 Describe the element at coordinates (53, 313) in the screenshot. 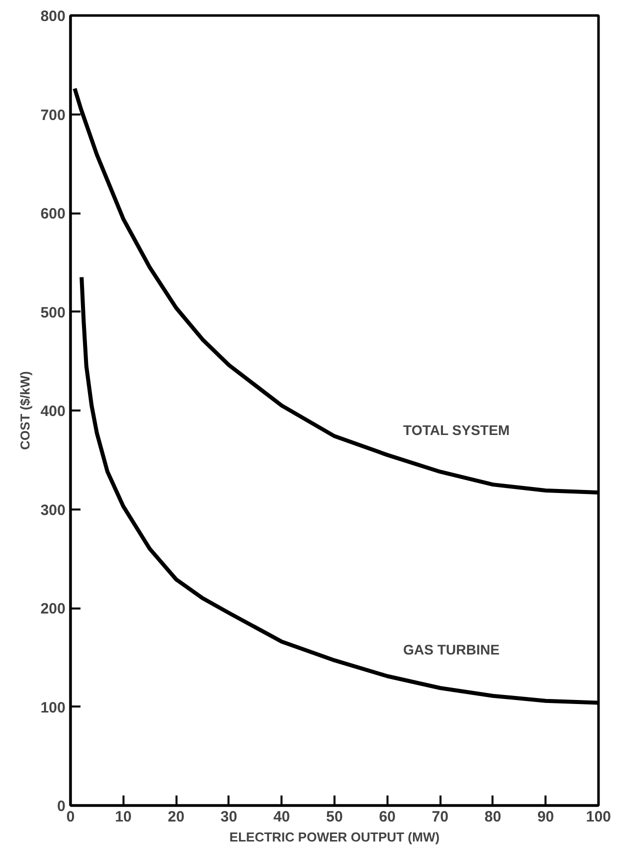

I see `y-tick-label: 500` at that location.